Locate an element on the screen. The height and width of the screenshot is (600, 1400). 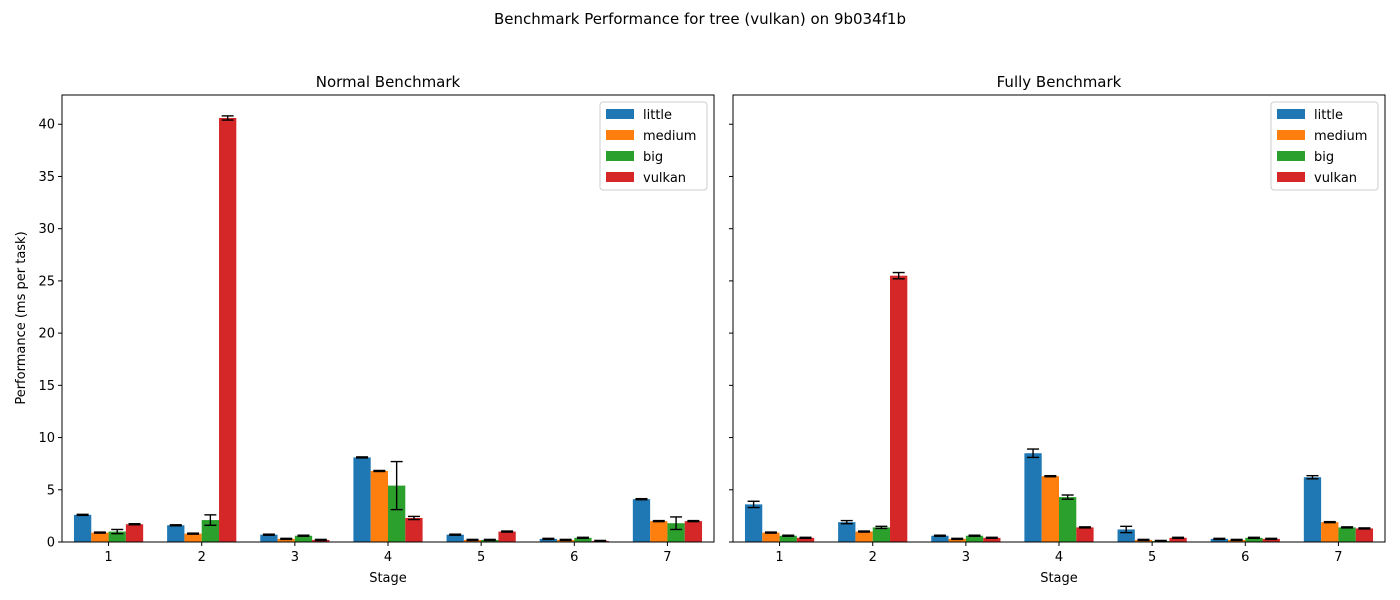
y-tick-label: 5 is located at coordinates (51, 490).